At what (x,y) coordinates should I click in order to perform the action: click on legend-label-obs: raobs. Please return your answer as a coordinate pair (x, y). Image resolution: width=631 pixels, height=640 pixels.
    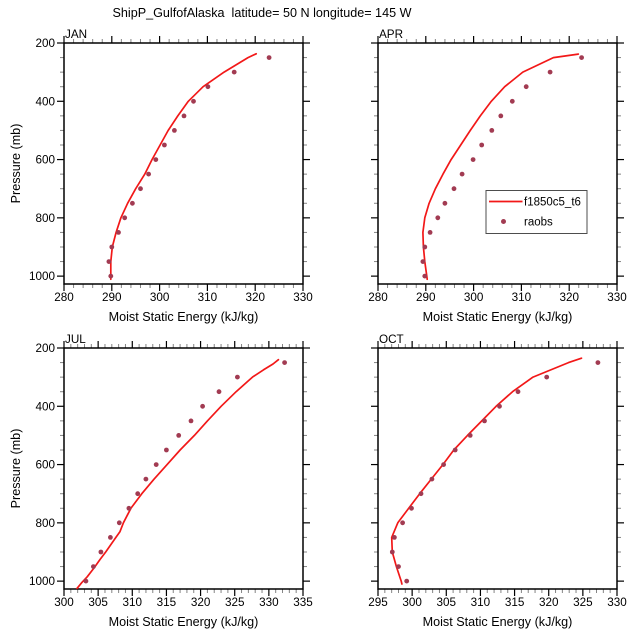
    Looking at the image, I should click on (538, 223).